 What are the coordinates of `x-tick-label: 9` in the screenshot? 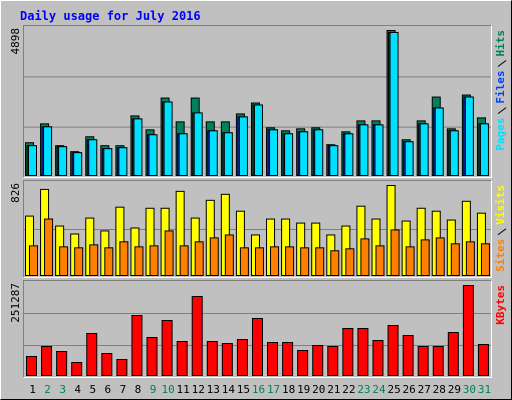 It's located at (153, 389).